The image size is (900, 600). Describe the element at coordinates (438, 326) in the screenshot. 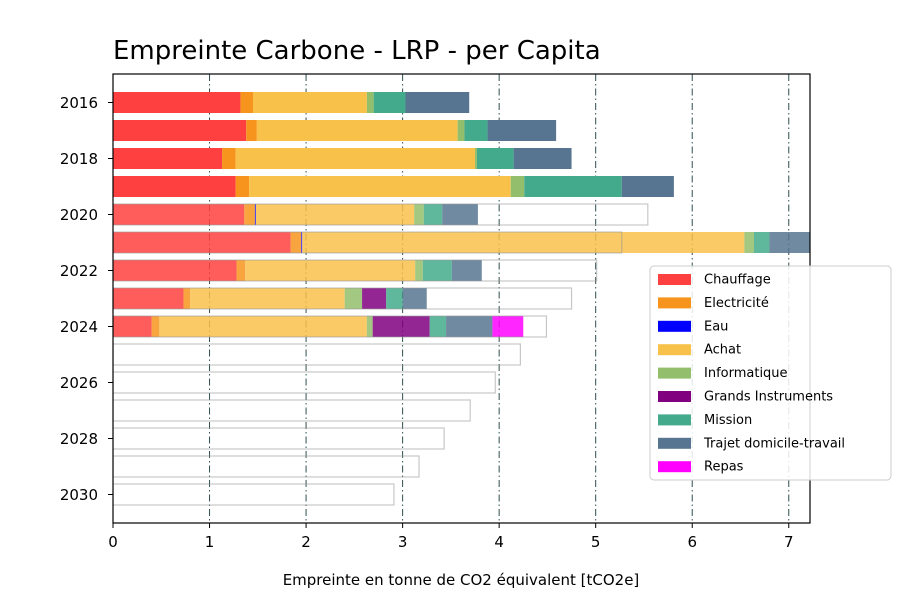

I see `bar-2024-mission` at that location.